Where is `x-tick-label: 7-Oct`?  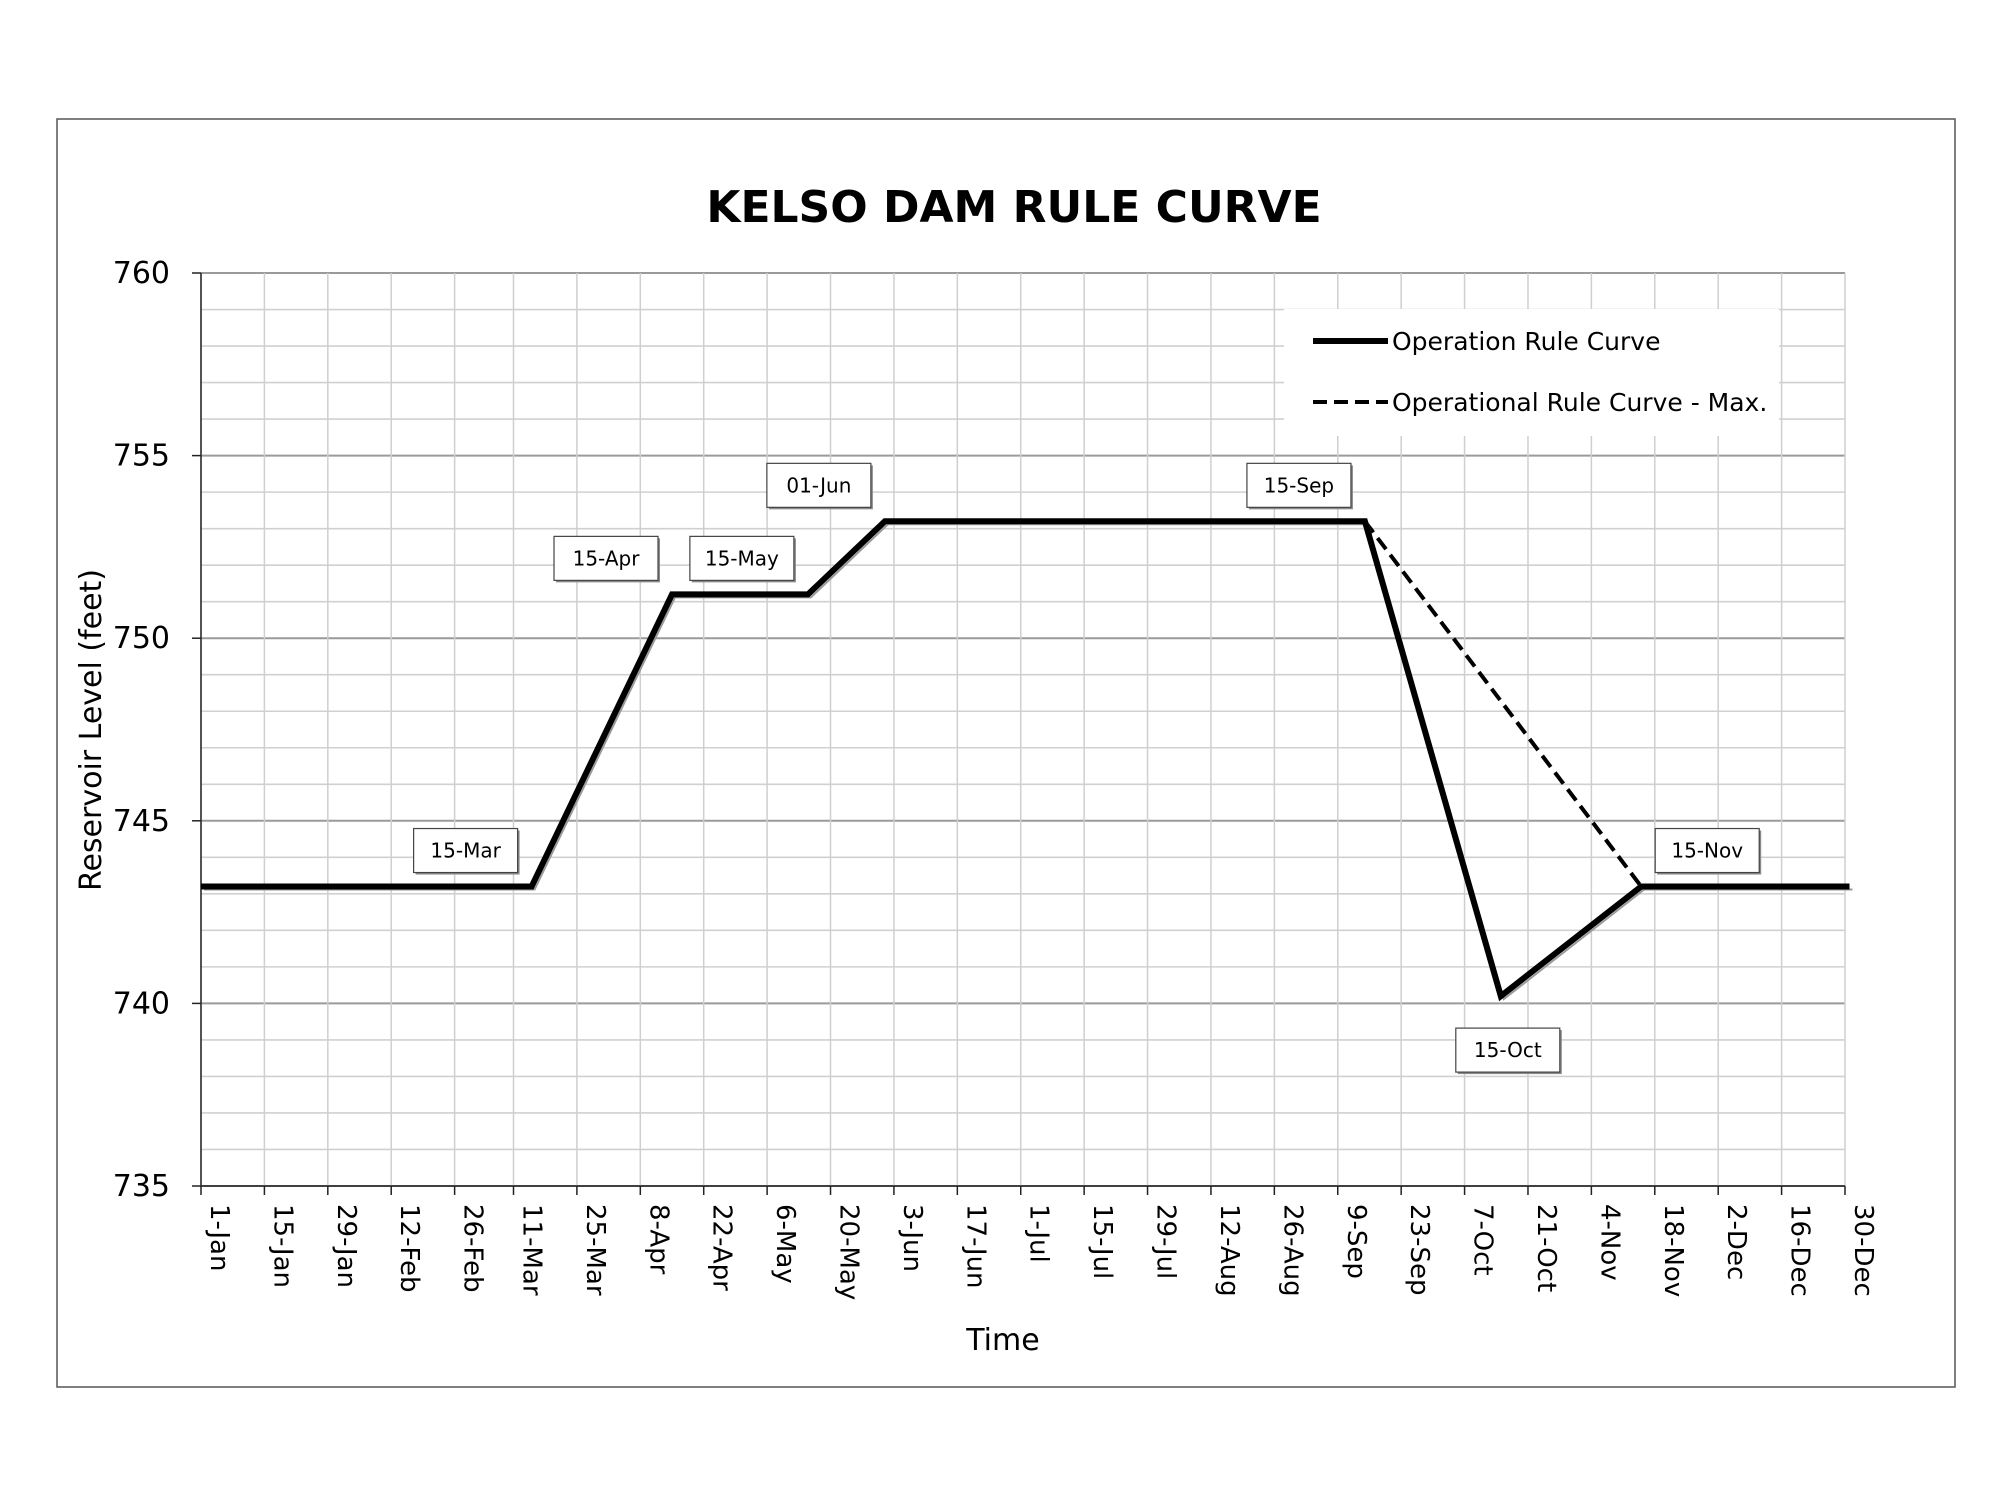
x-tick-label: 7-Oct is located at coordinates (1483, 1240).